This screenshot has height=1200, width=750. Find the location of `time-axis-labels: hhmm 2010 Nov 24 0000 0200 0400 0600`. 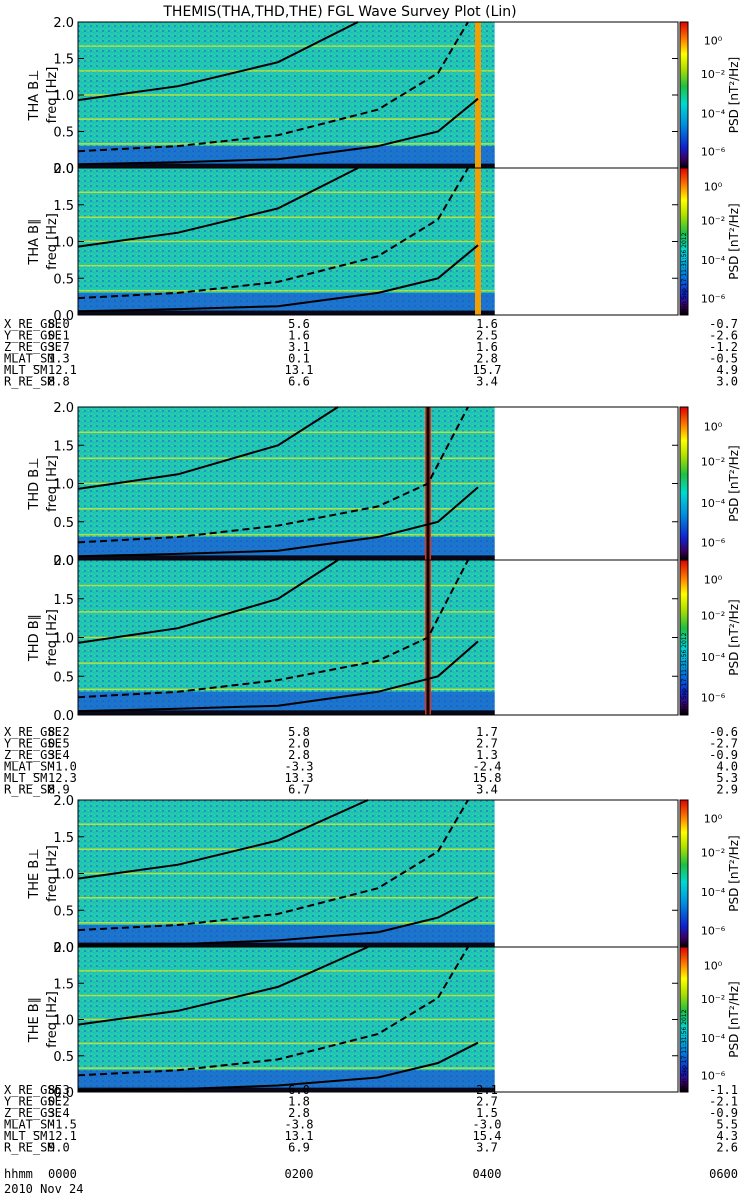

time-axis-labels: hhmm 2010 Nov 24 0000 0200 0400 0600 is located at coordinates (371, 1181).